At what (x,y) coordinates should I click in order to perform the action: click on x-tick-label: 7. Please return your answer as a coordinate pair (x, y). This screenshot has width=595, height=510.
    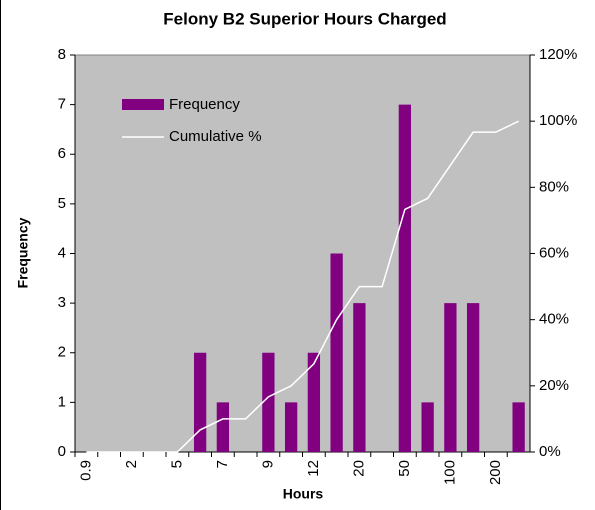
    Looking at the image, I should click on (222, 464).